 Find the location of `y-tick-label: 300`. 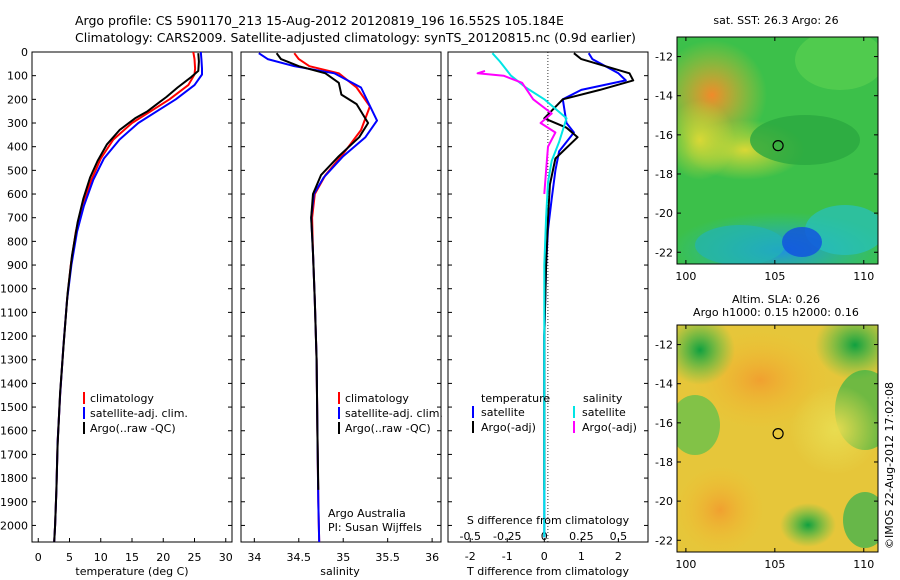

y-tick-label: 300 is located at coordinates (17, 123).